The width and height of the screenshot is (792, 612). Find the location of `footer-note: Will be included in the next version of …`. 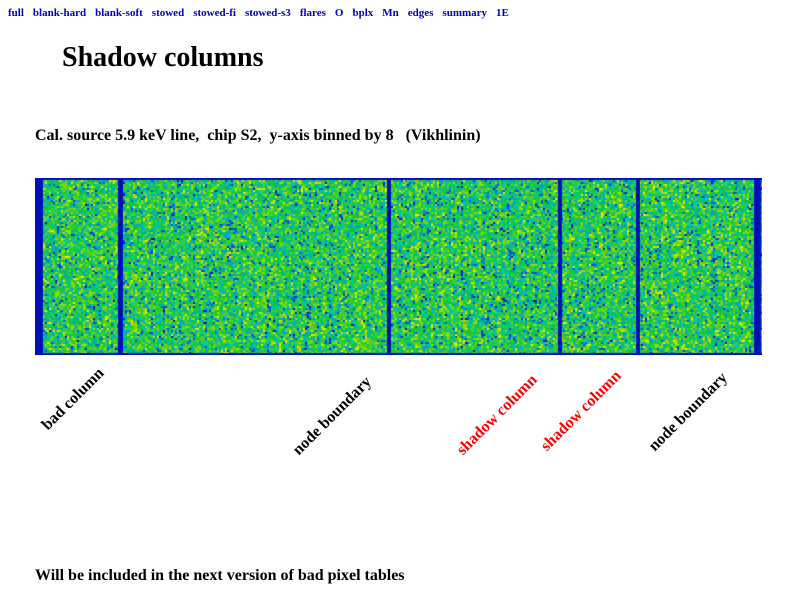

footer-note: Will be included in the next version of … is located at coordinates (220, 575).